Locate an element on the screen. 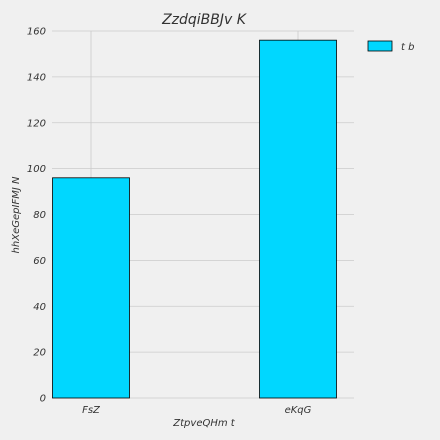 This screenshot has width=440, height=440. x-tick-label: FsZ is located at coordinates (91, 410).